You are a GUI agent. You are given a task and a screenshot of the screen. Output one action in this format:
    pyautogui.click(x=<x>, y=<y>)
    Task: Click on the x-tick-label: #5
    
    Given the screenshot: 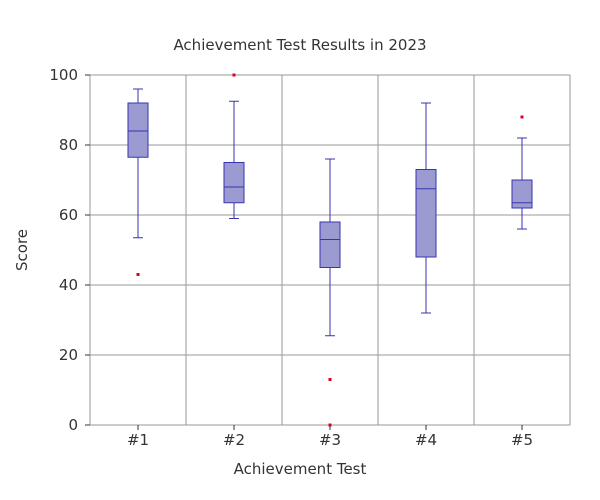 What is the action you would take?
    pyautogui.click(x=522, y=440)
    